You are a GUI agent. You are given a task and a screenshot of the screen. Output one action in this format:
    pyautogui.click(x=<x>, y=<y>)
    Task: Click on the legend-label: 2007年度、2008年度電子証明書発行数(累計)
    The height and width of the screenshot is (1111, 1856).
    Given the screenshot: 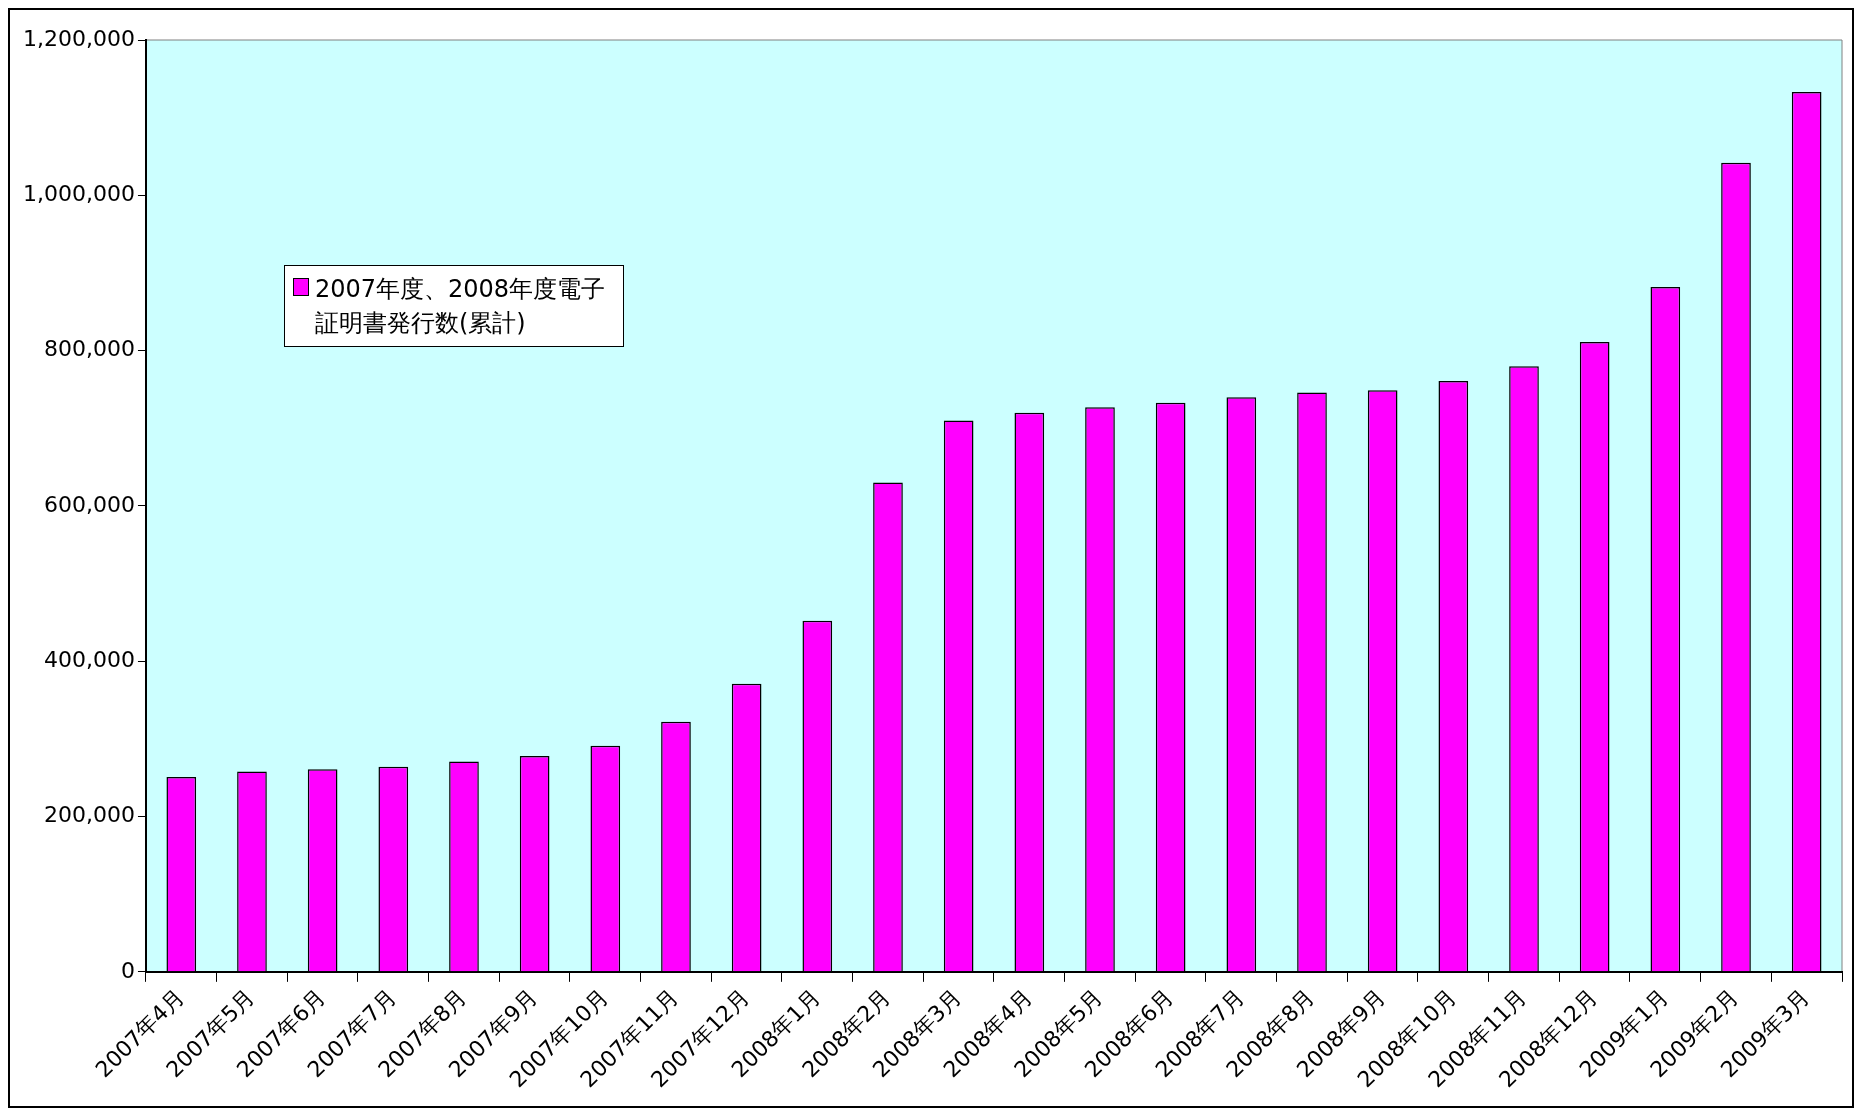 What is the action you would take?
    pyautogui.click(x=460, y=306)
    